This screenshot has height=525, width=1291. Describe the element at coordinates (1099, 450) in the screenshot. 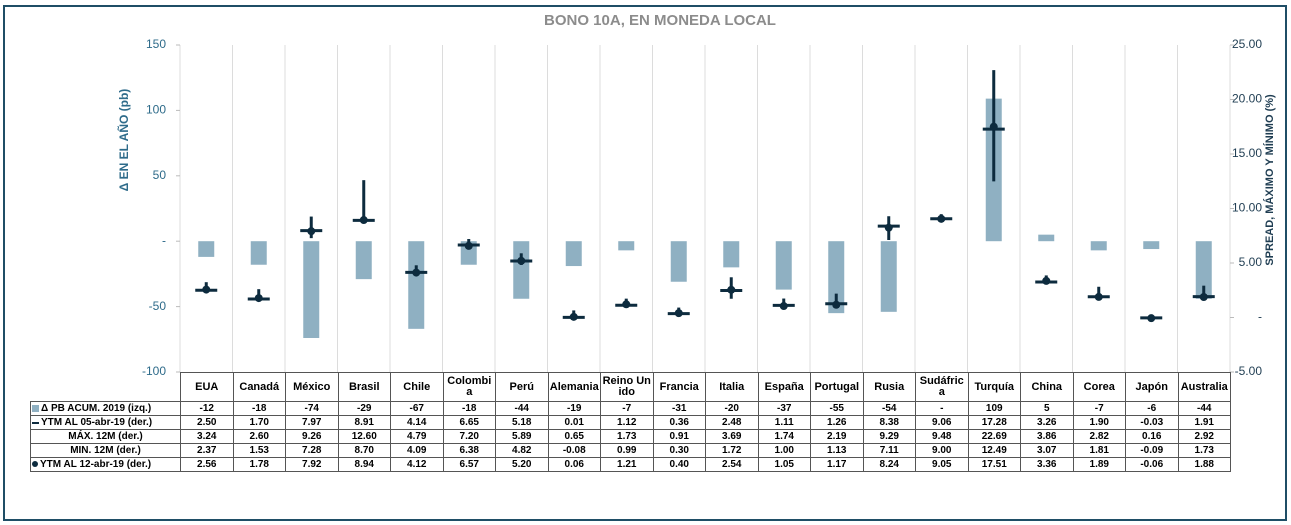

I see `value-cell: 1.81` at that location.